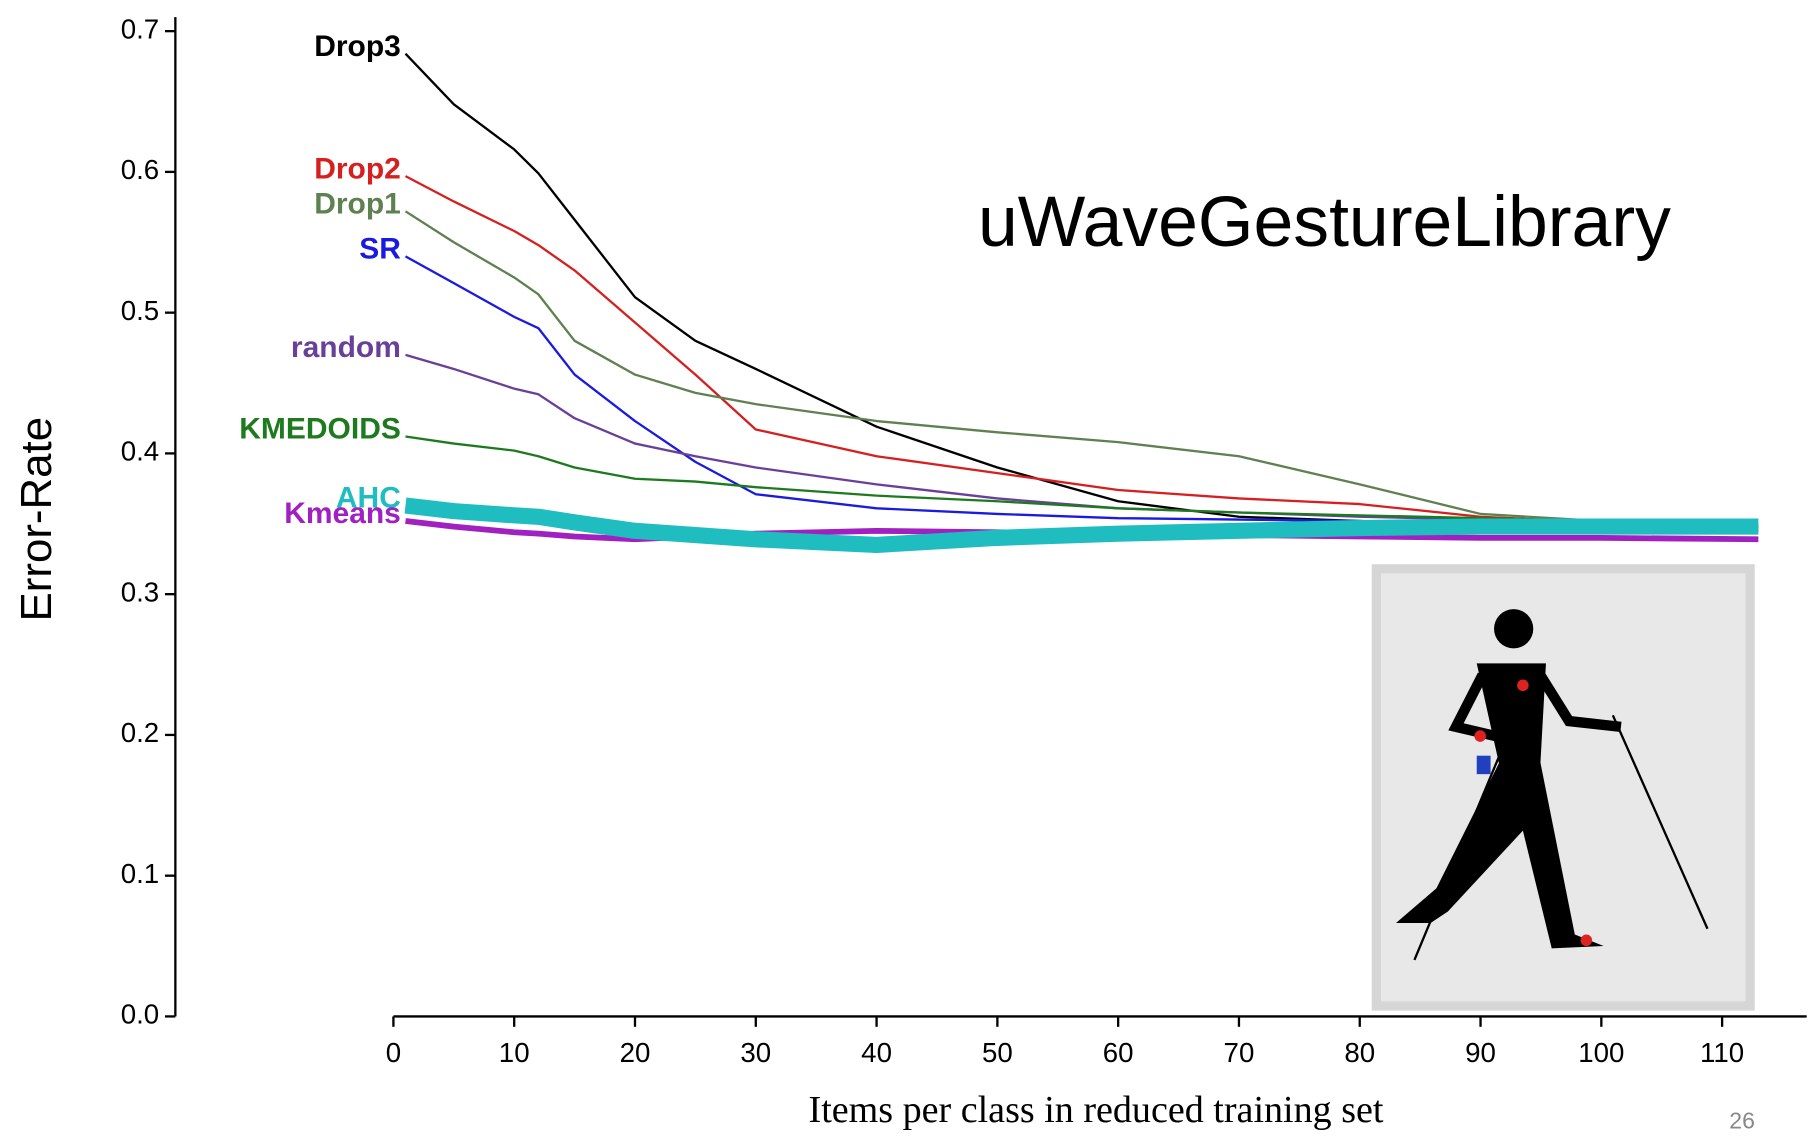  I want to click on series-label: SR, so click(380, 249).